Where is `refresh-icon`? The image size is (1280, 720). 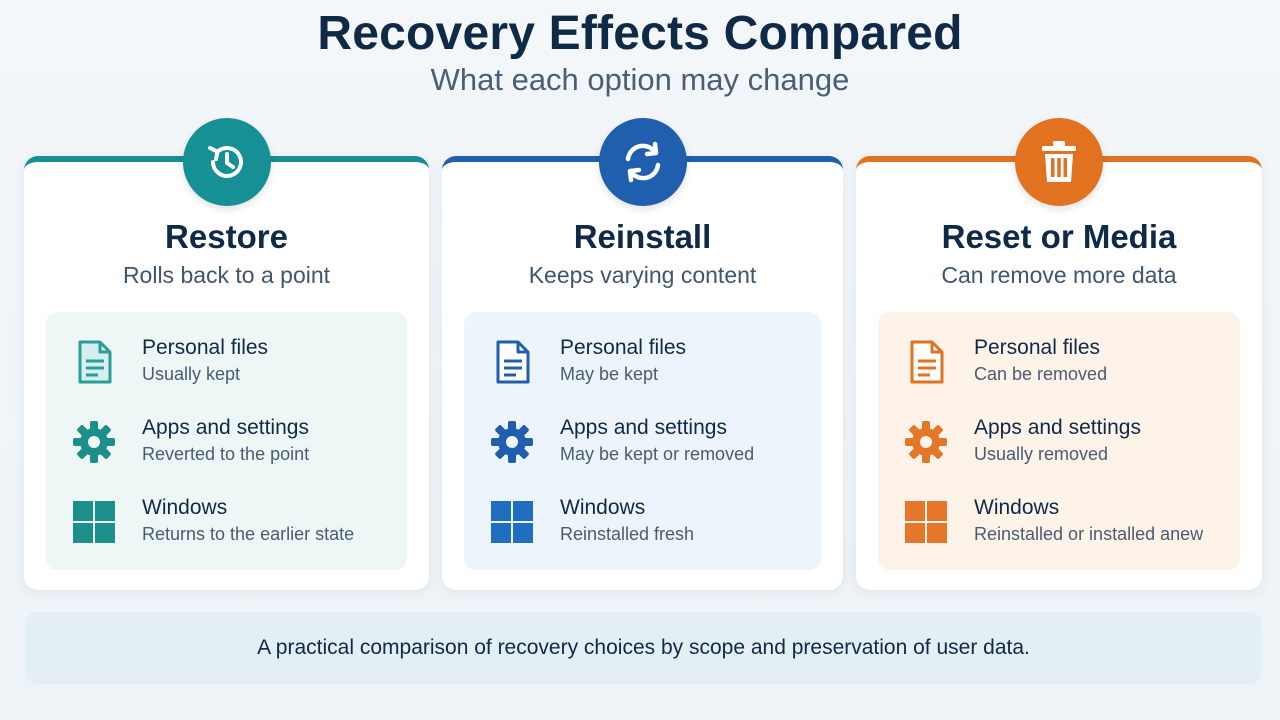
refresh-icon is located at coordinates (642, 162).